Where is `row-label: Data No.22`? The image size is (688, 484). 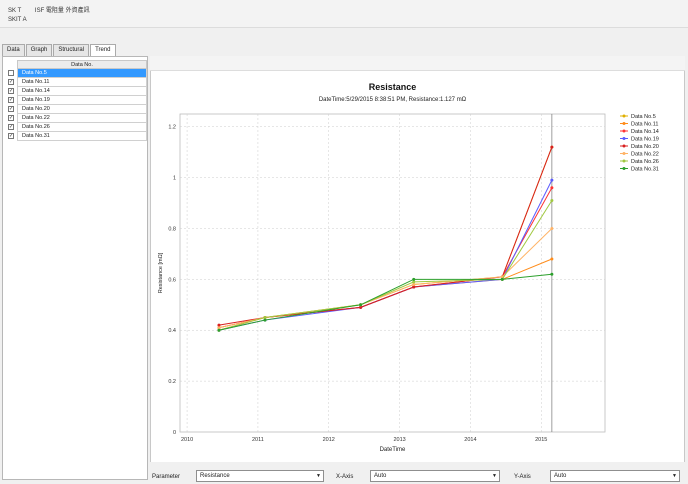 row-label: Data No.22 is located at coordinates (36, 118).